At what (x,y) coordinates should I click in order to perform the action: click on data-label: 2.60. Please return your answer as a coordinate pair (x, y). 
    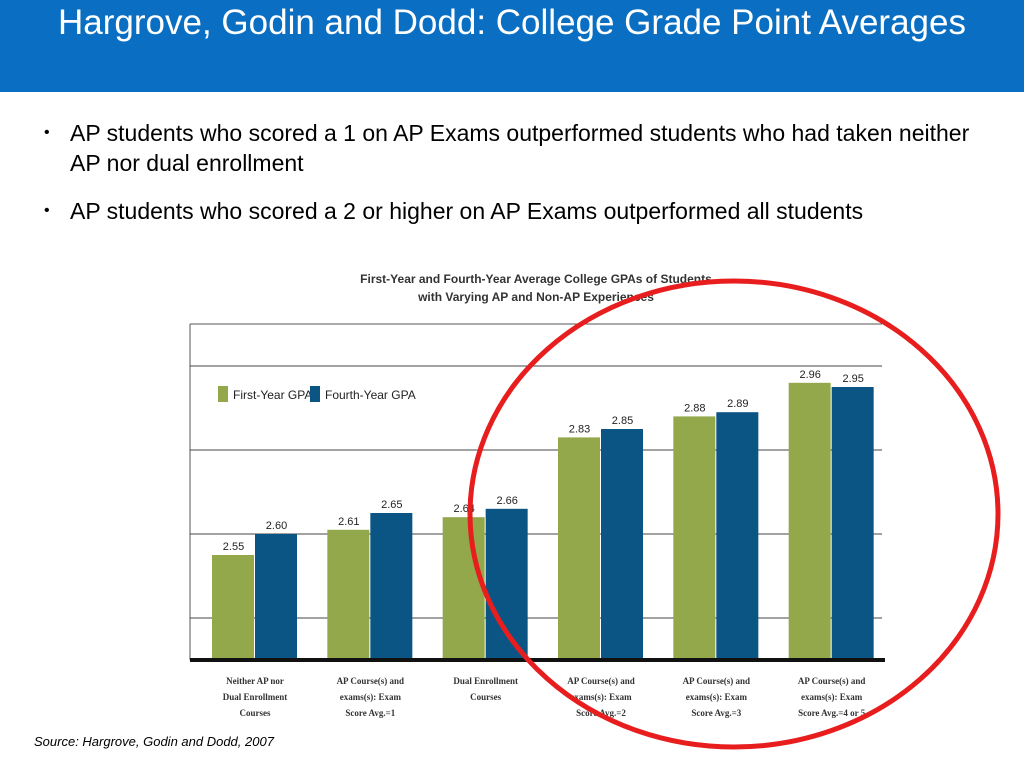
    Looking at the image, I should click on (276, 526).